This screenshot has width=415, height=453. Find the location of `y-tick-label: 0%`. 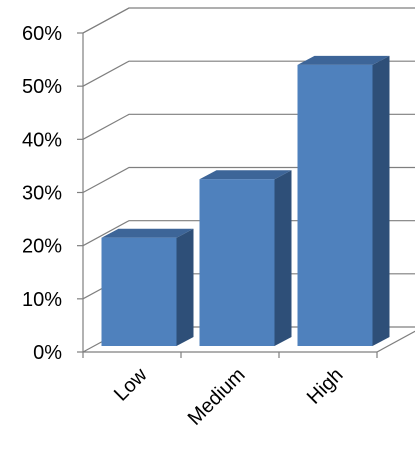

y-tick-label: 0% is located at coordinates (47, 353).